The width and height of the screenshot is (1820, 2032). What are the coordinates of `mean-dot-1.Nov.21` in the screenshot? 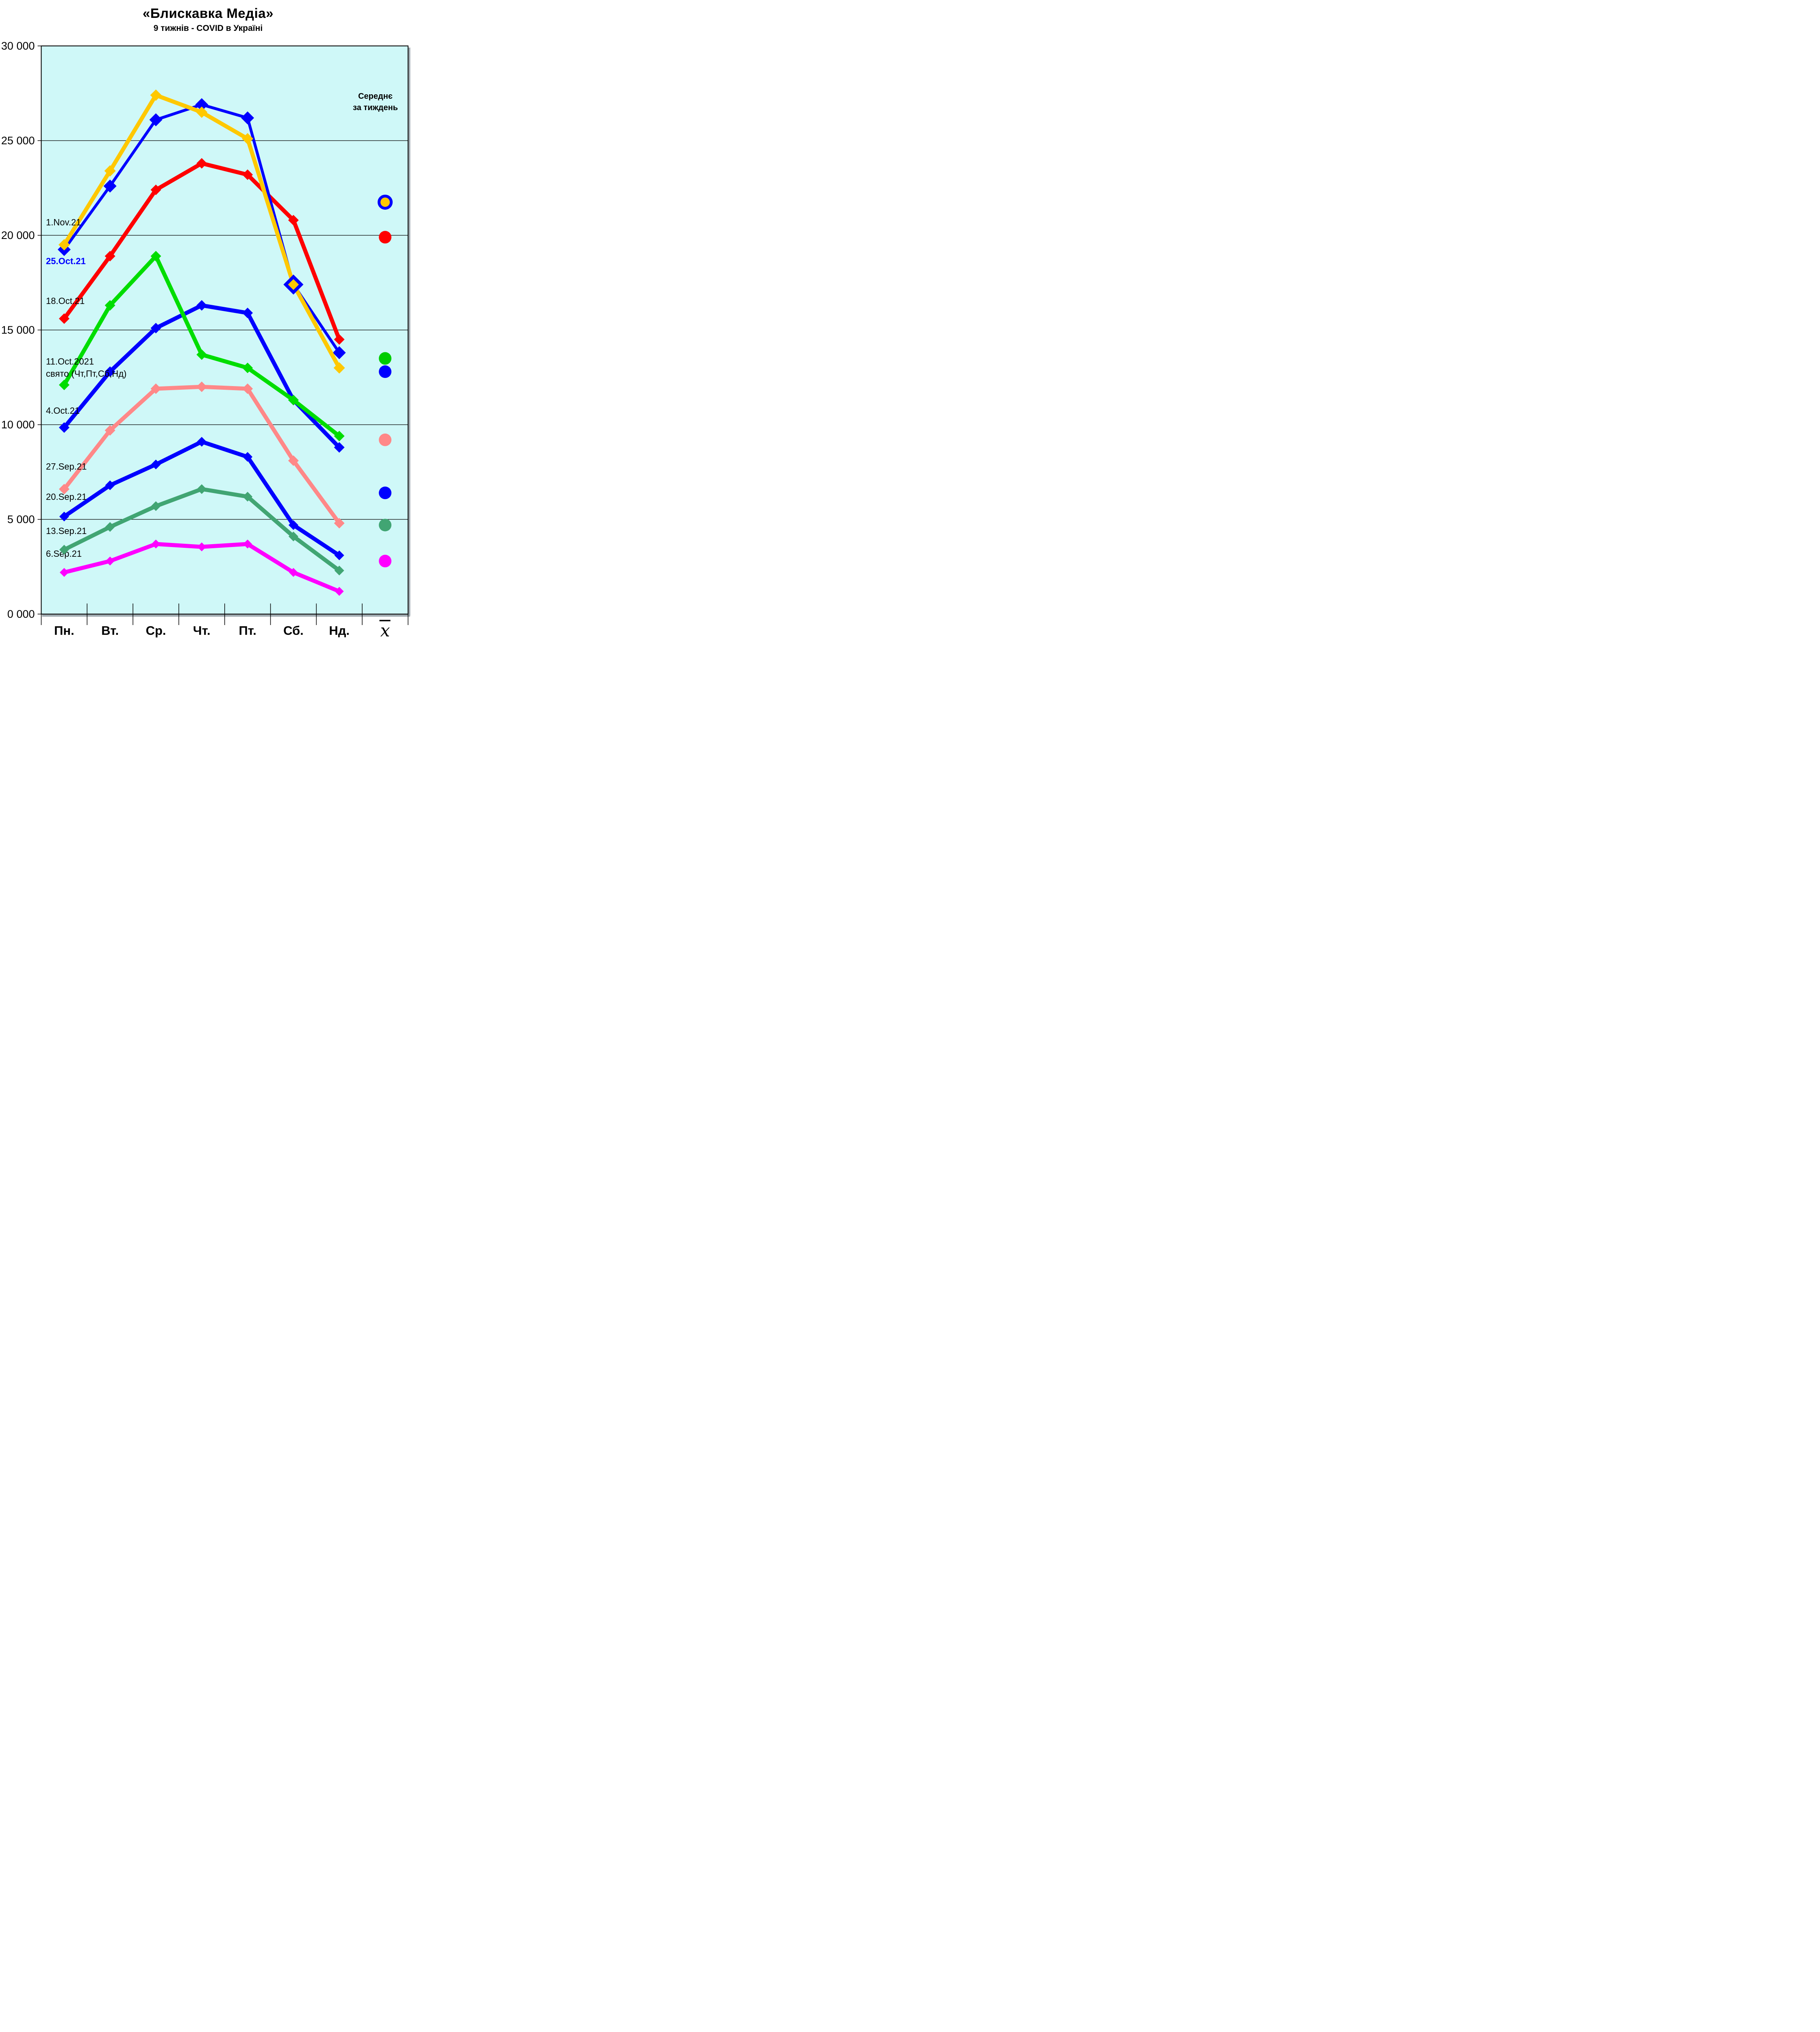 It's located at (385, 202).